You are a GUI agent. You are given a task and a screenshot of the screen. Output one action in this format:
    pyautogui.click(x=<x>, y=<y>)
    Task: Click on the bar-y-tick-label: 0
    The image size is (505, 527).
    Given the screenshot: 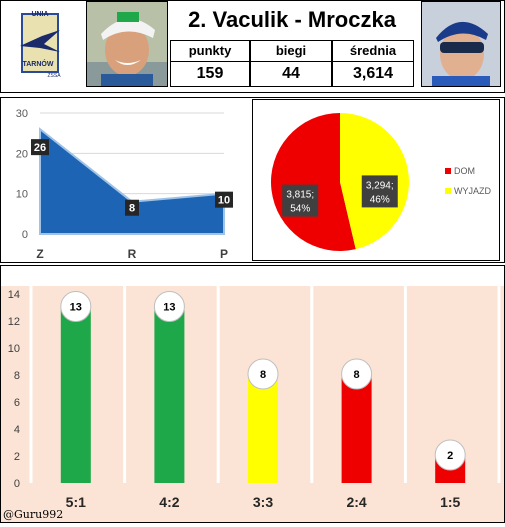 What is the action you would take?
    pyautogui.click(x=17, y=484)
    